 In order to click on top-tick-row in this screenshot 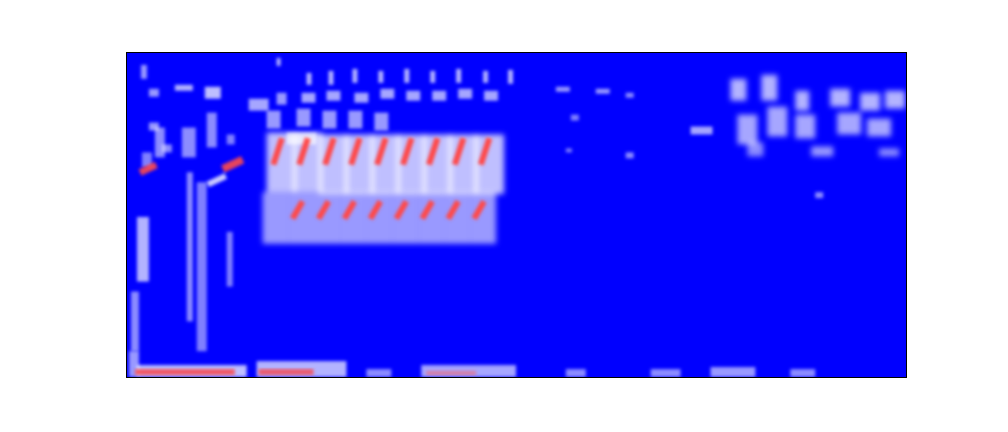, I will do `click(395, 80)`.